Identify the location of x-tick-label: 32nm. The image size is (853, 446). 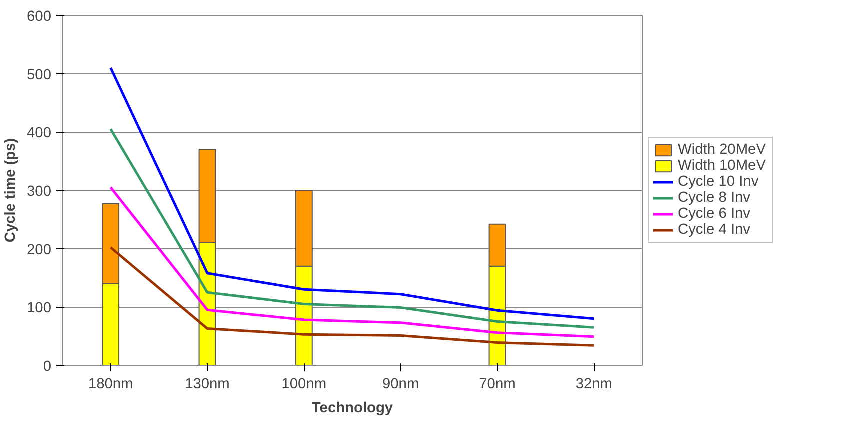
(594, 384).